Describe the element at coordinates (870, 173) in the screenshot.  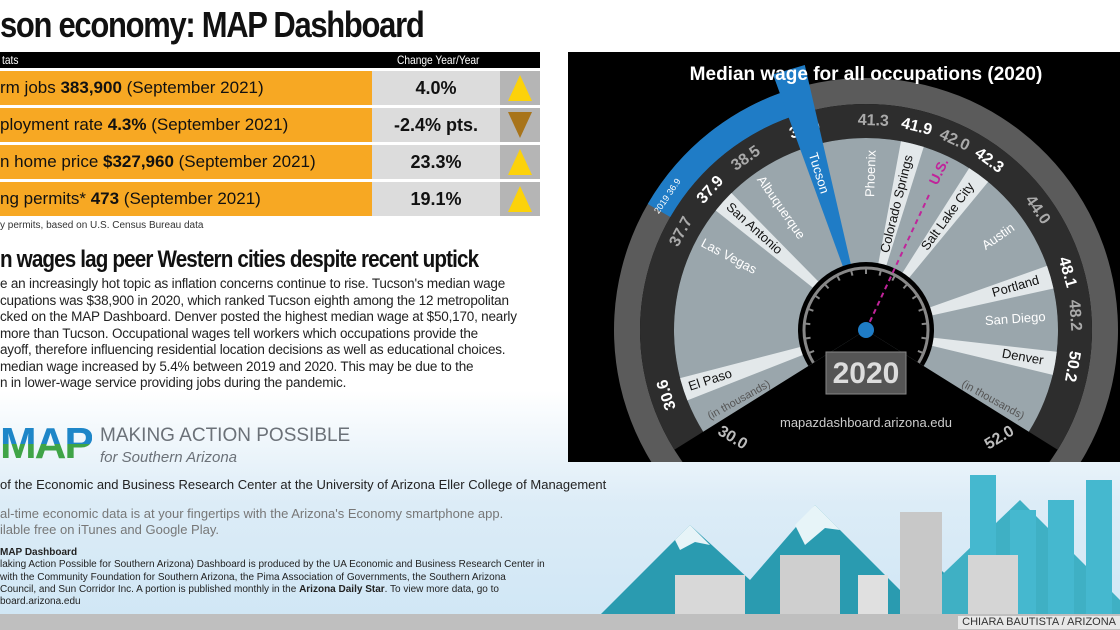
I see `city-label: Phoenix` at that location.